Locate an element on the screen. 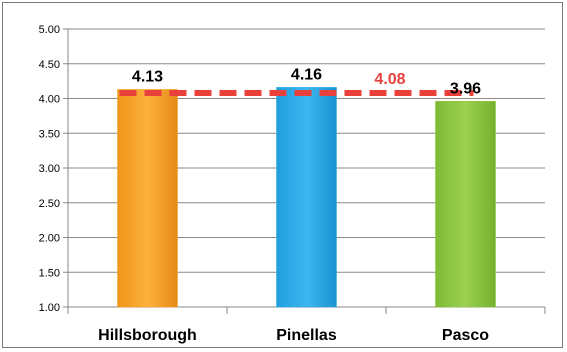 This screenshot has width=567, height=352. bar-pinellas is located at coordinates (306, 197).